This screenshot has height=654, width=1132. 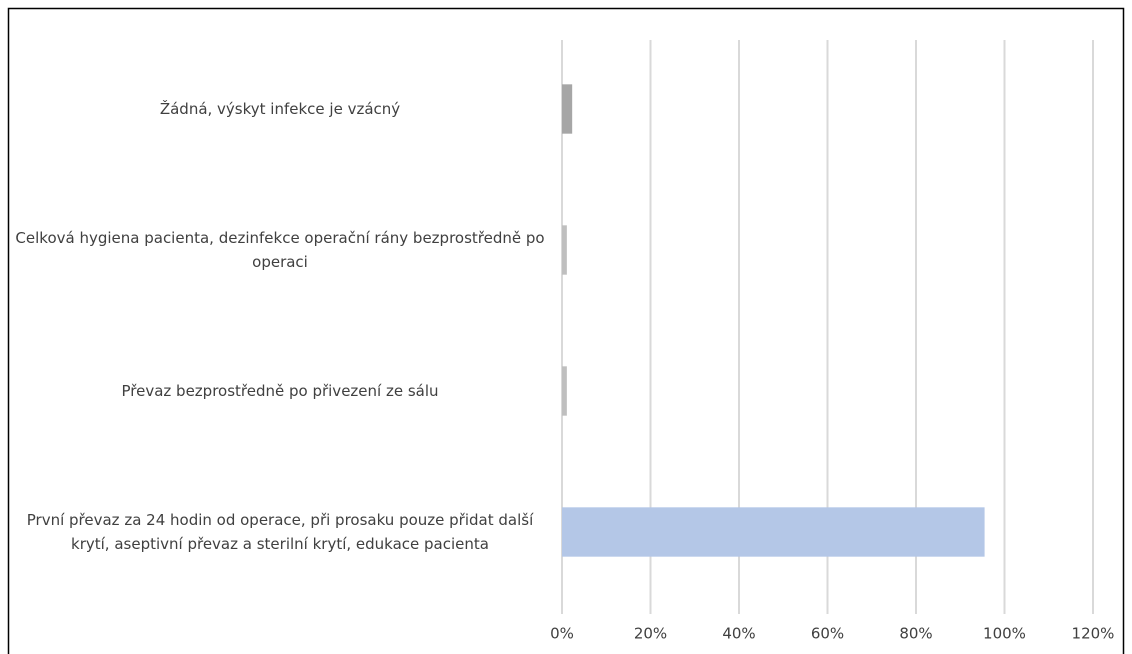 I want to click on x-tick-label: 60%, so click(x=827, y=634).